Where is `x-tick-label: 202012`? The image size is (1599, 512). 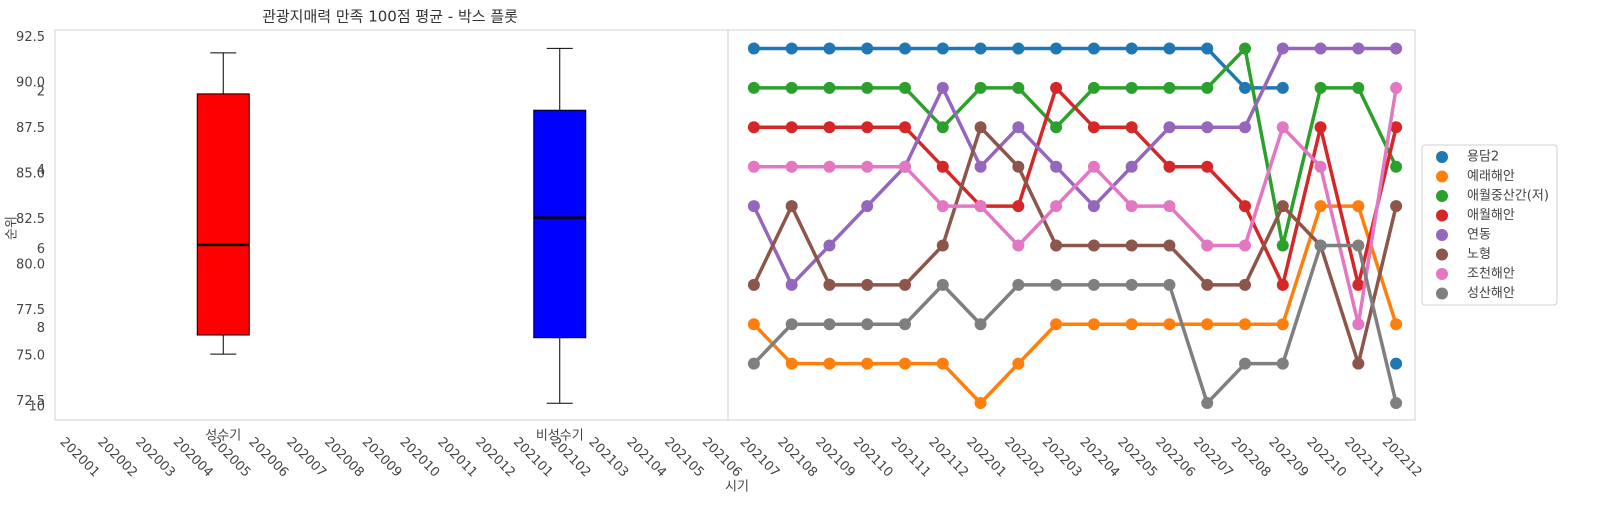 x-tick-label: 202012 is located at coordinates (495, 458).